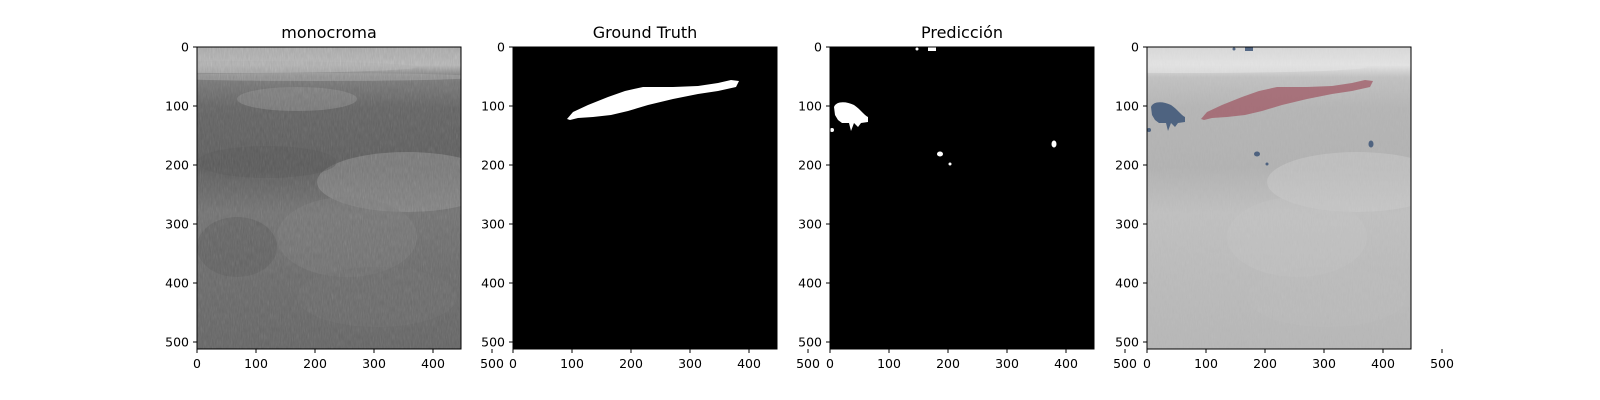 Image resolution: width=1600 pixels, height=400 pixels. Describe the element at coordinates (962, 32) in the screenshot. I see `panel-title: Predicción` at that location.